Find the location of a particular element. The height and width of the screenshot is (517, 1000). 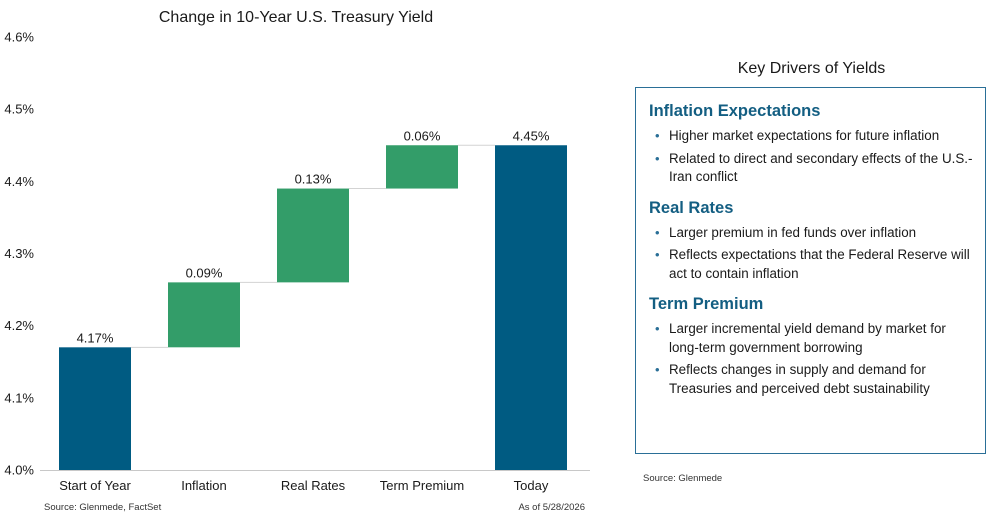

panel-title: Key Drivers of Yields is located at coordinates (811, 68).